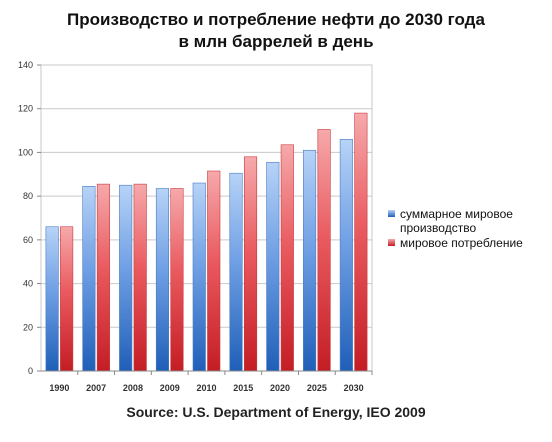 The height and width of the screenshot is (442, 552). I want to click on y-tick-label: 140, so click(25, 65).